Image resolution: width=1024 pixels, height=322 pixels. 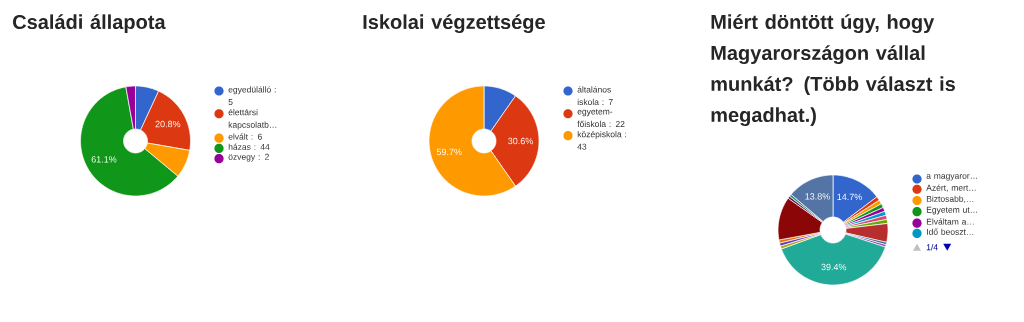 What do you see at coordinates (520, 141) in the screenshot?
I see `data-label: 30.6%` at bounding box center [520, 141].